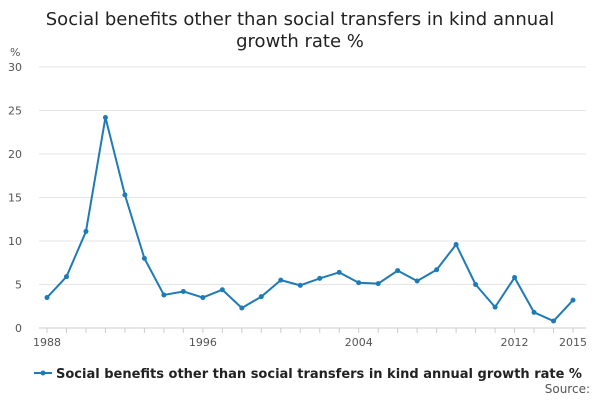  What do you see at coordinates (125, 195) in the screenshot?
I see `data-point-1992` at bounding box center [125, 195].